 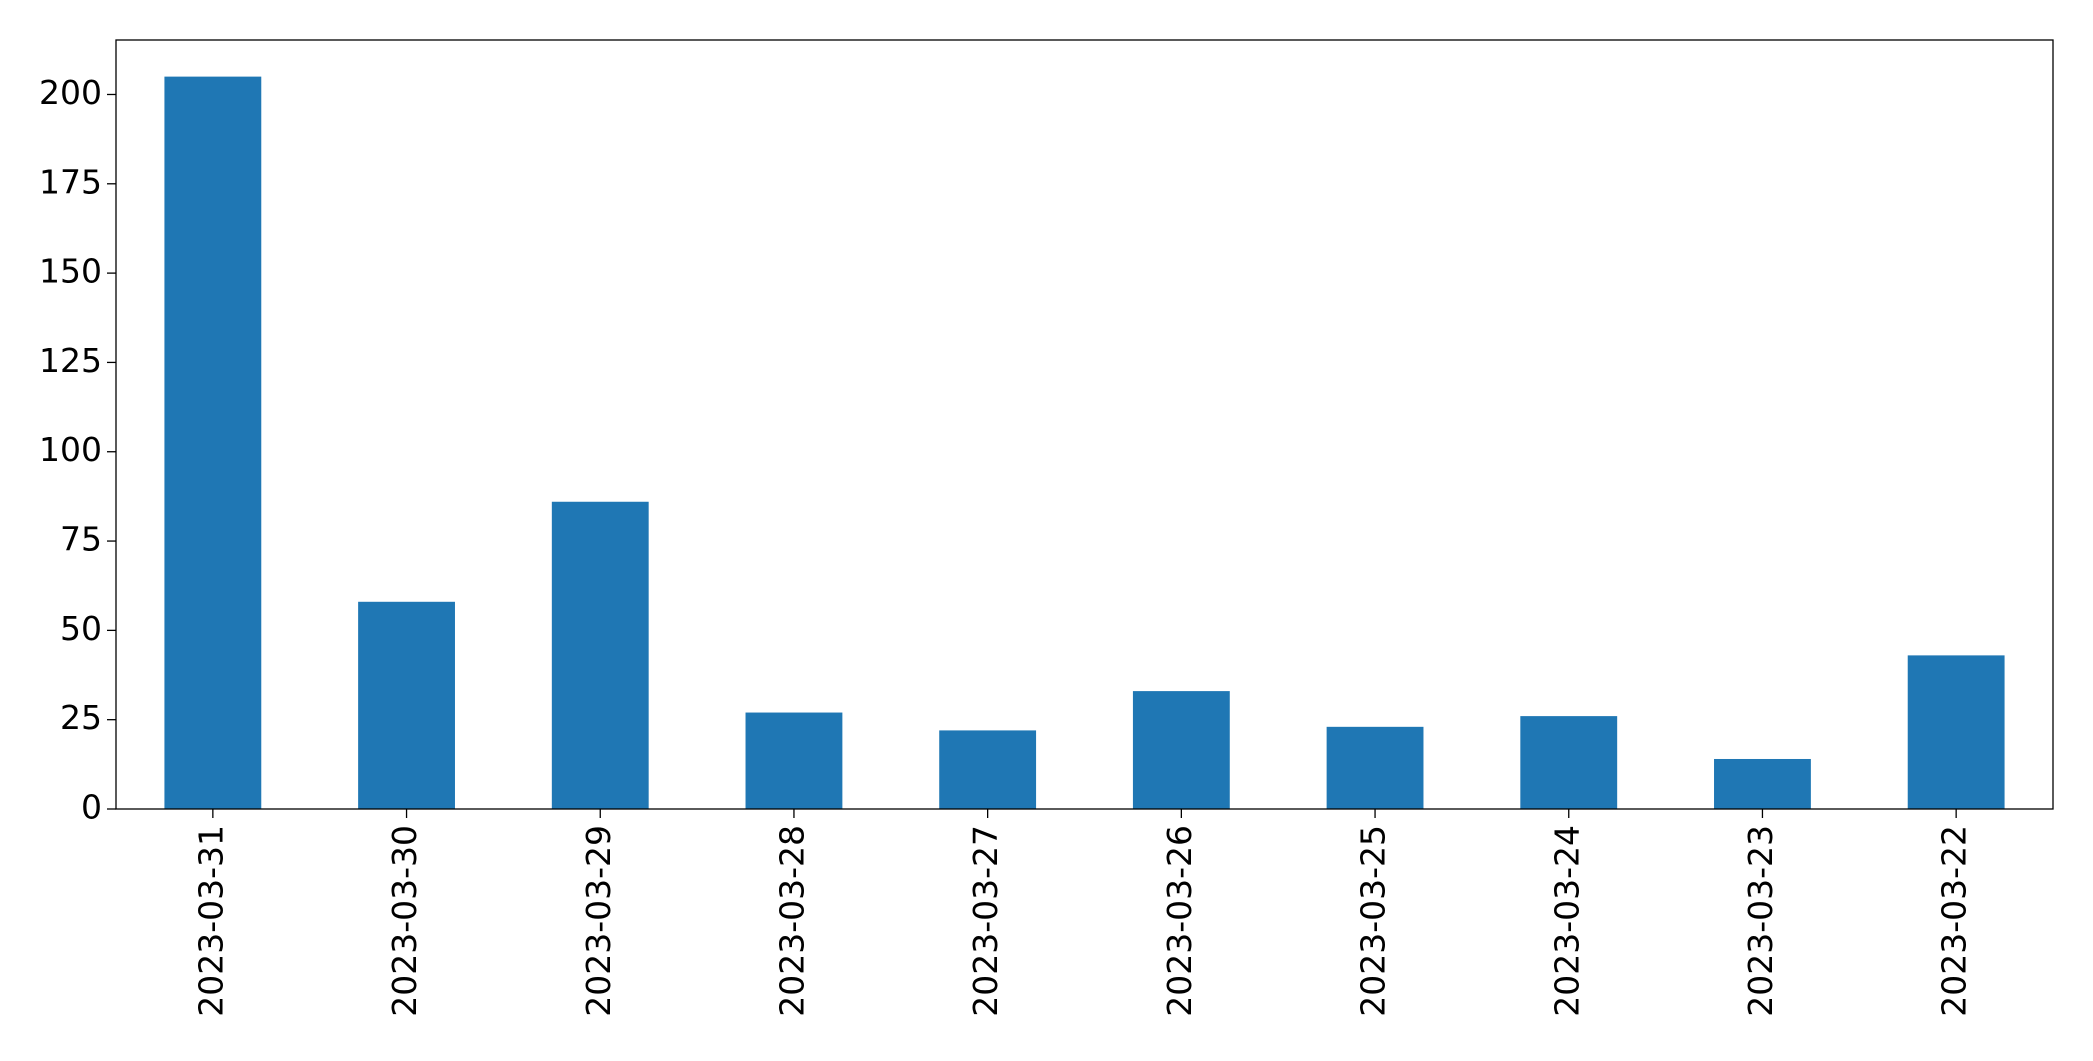 What do you see at coordinates (91, 807) in the screenshot?
I see `y-tick-label: 0` at bounding box center [91, 807].